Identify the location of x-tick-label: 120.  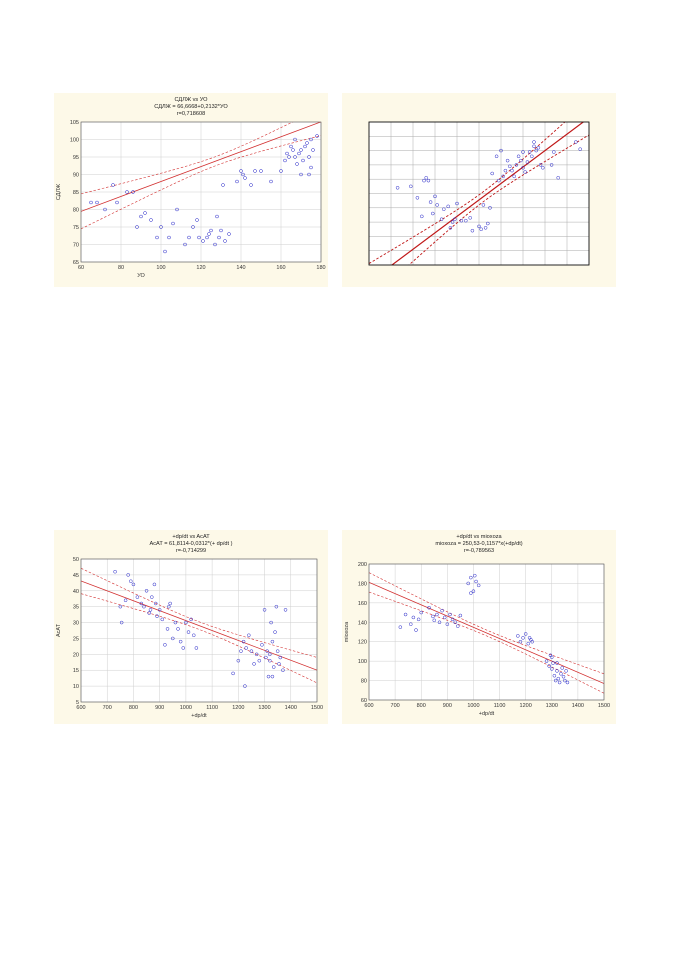
(200, 268).